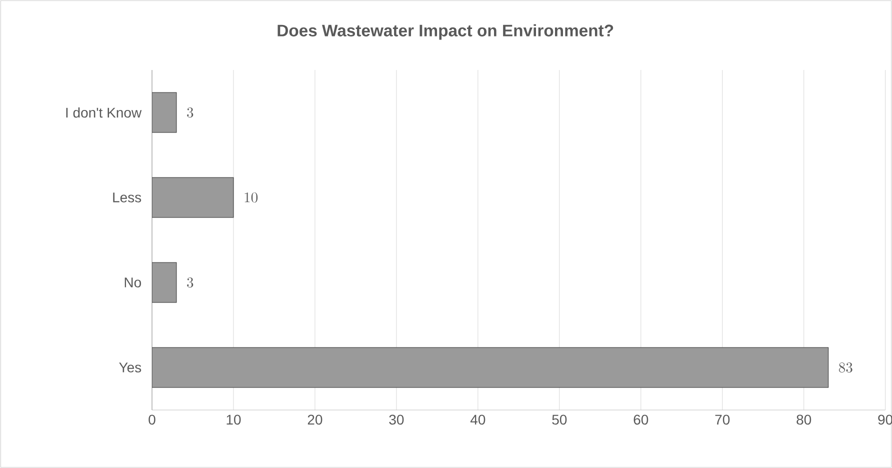 Image resolution: width=892 pixels, height=468 pixels. Describe the element at coordinates (845, 367) in the screenshot. I see `data-label: 83` at that location.